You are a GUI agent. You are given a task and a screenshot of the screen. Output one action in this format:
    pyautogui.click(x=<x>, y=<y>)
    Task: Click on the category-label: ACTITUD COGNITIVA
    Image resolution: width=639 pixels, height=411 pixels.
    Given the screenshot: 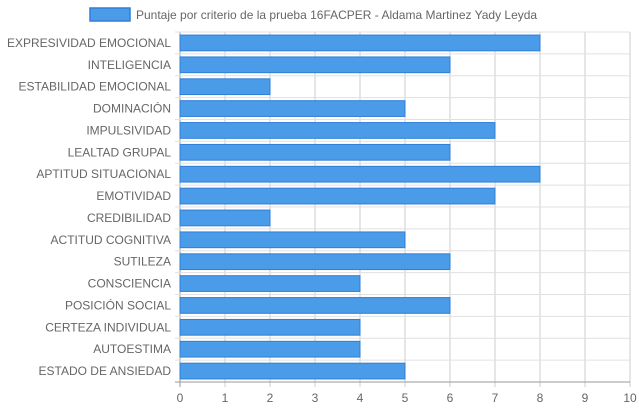 What is the action you would take?
    pyautogui.click(x=111, y=240)
    